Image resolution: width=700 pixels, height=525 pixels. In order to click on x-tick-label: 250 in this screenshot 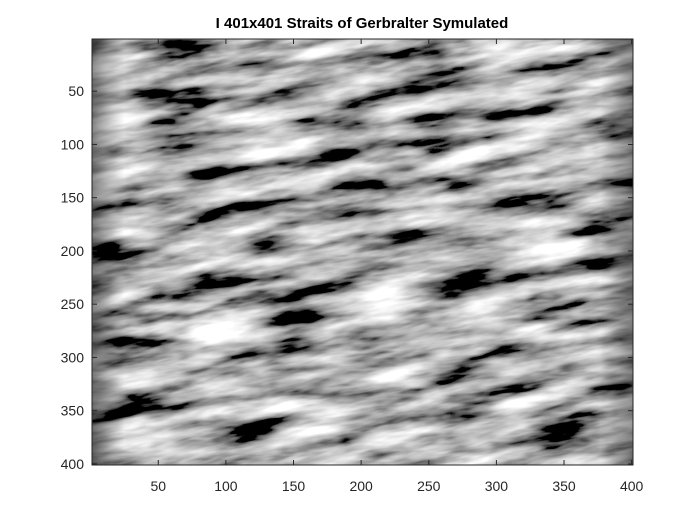, I will do `click(429, 486)`.